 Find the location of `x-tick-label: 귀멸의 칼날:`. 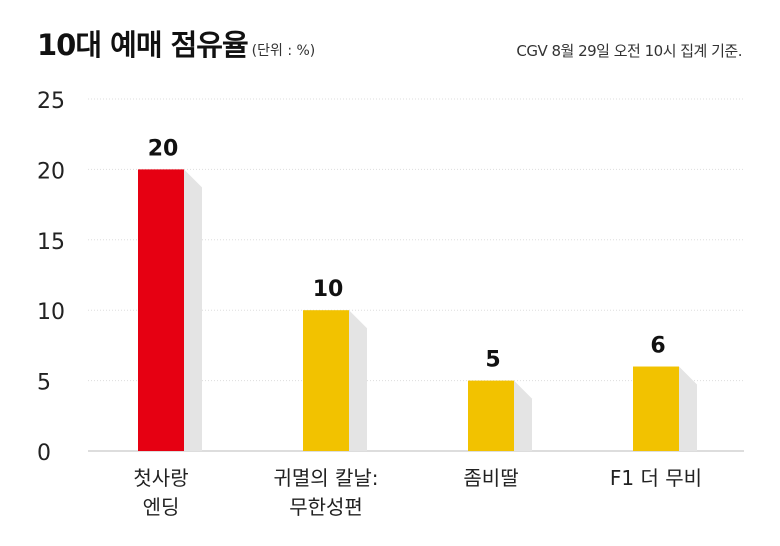

x-tick-label: 귀멸의 칼날: is located at coordinates (325, 478).